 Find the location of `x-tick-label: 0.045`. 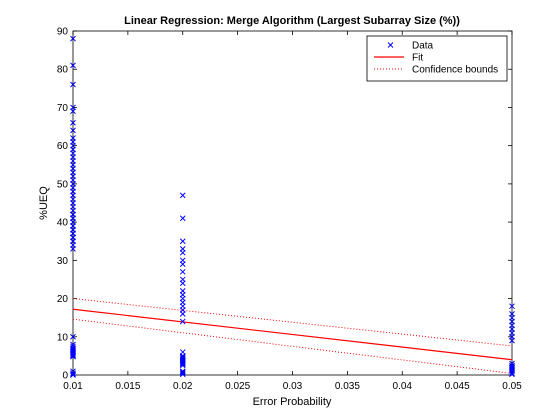

x-tick-label: 0.045 is located at coordinates (457, 386).